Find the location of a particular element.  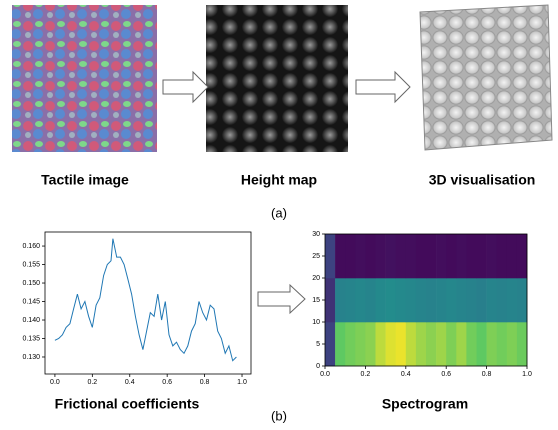

label: Spectrogram is located at coordinates (425, 404).